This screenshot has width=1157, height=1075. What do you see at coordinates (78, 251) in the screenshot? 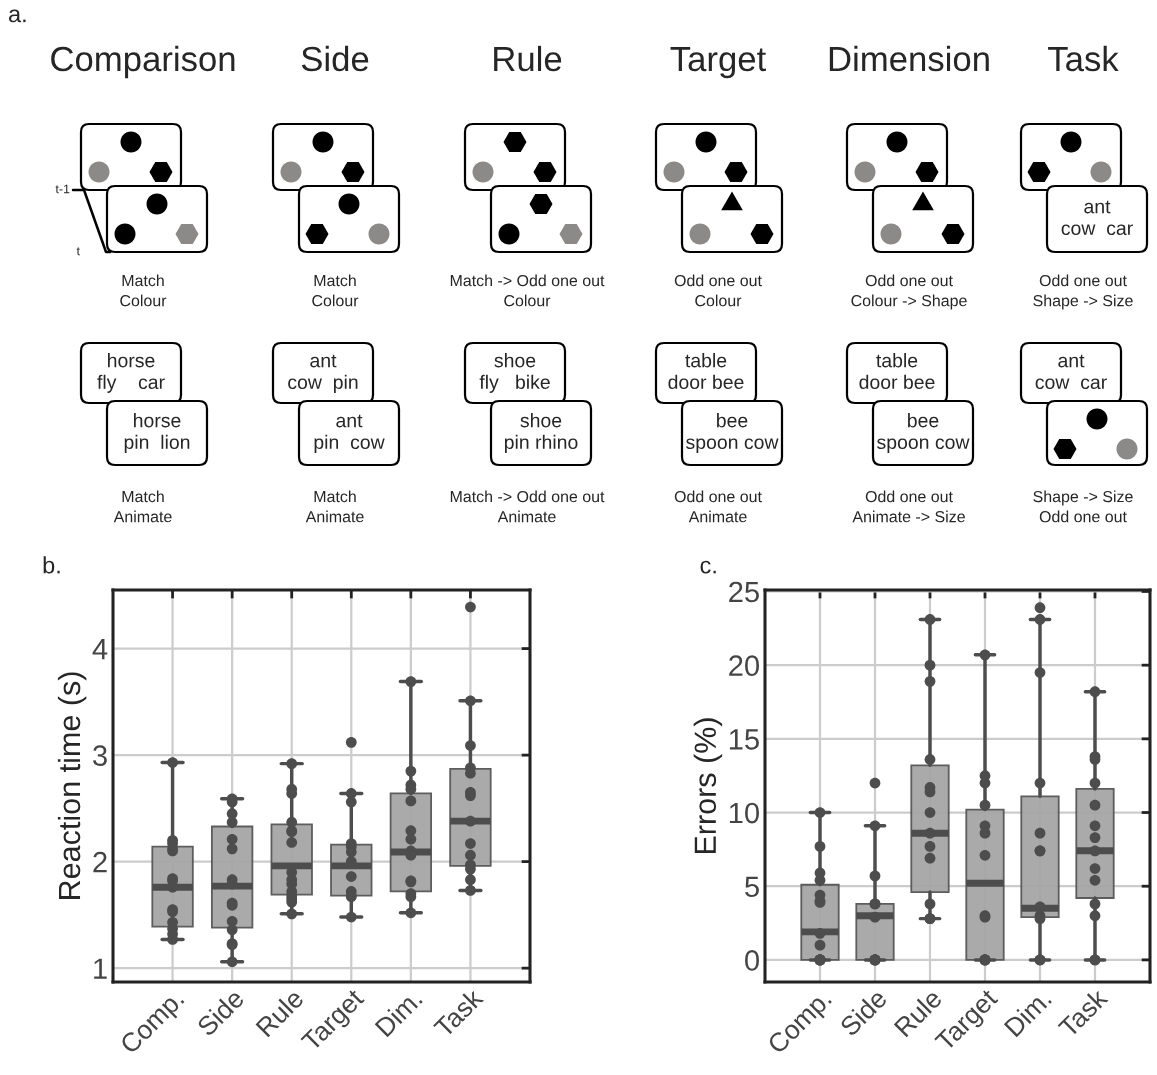
I see `text: t` at bounding box center [78, 251].